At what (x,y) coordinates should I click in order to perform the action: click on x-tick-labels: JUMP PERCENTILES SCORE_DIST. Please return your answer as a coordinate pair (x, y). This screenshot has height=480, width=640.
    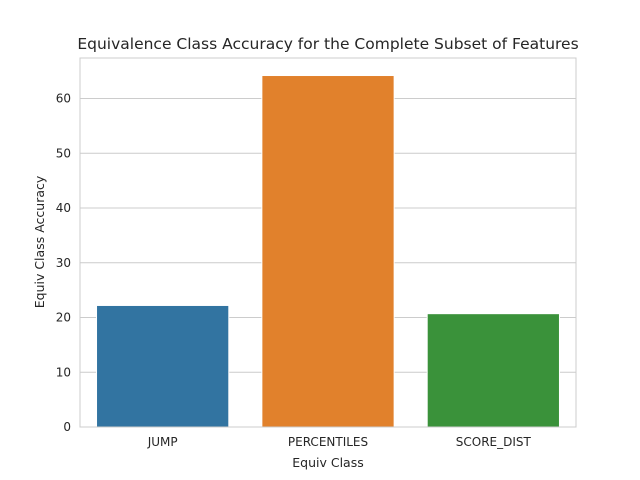
    Looking at the image, I should click on (339, 442).